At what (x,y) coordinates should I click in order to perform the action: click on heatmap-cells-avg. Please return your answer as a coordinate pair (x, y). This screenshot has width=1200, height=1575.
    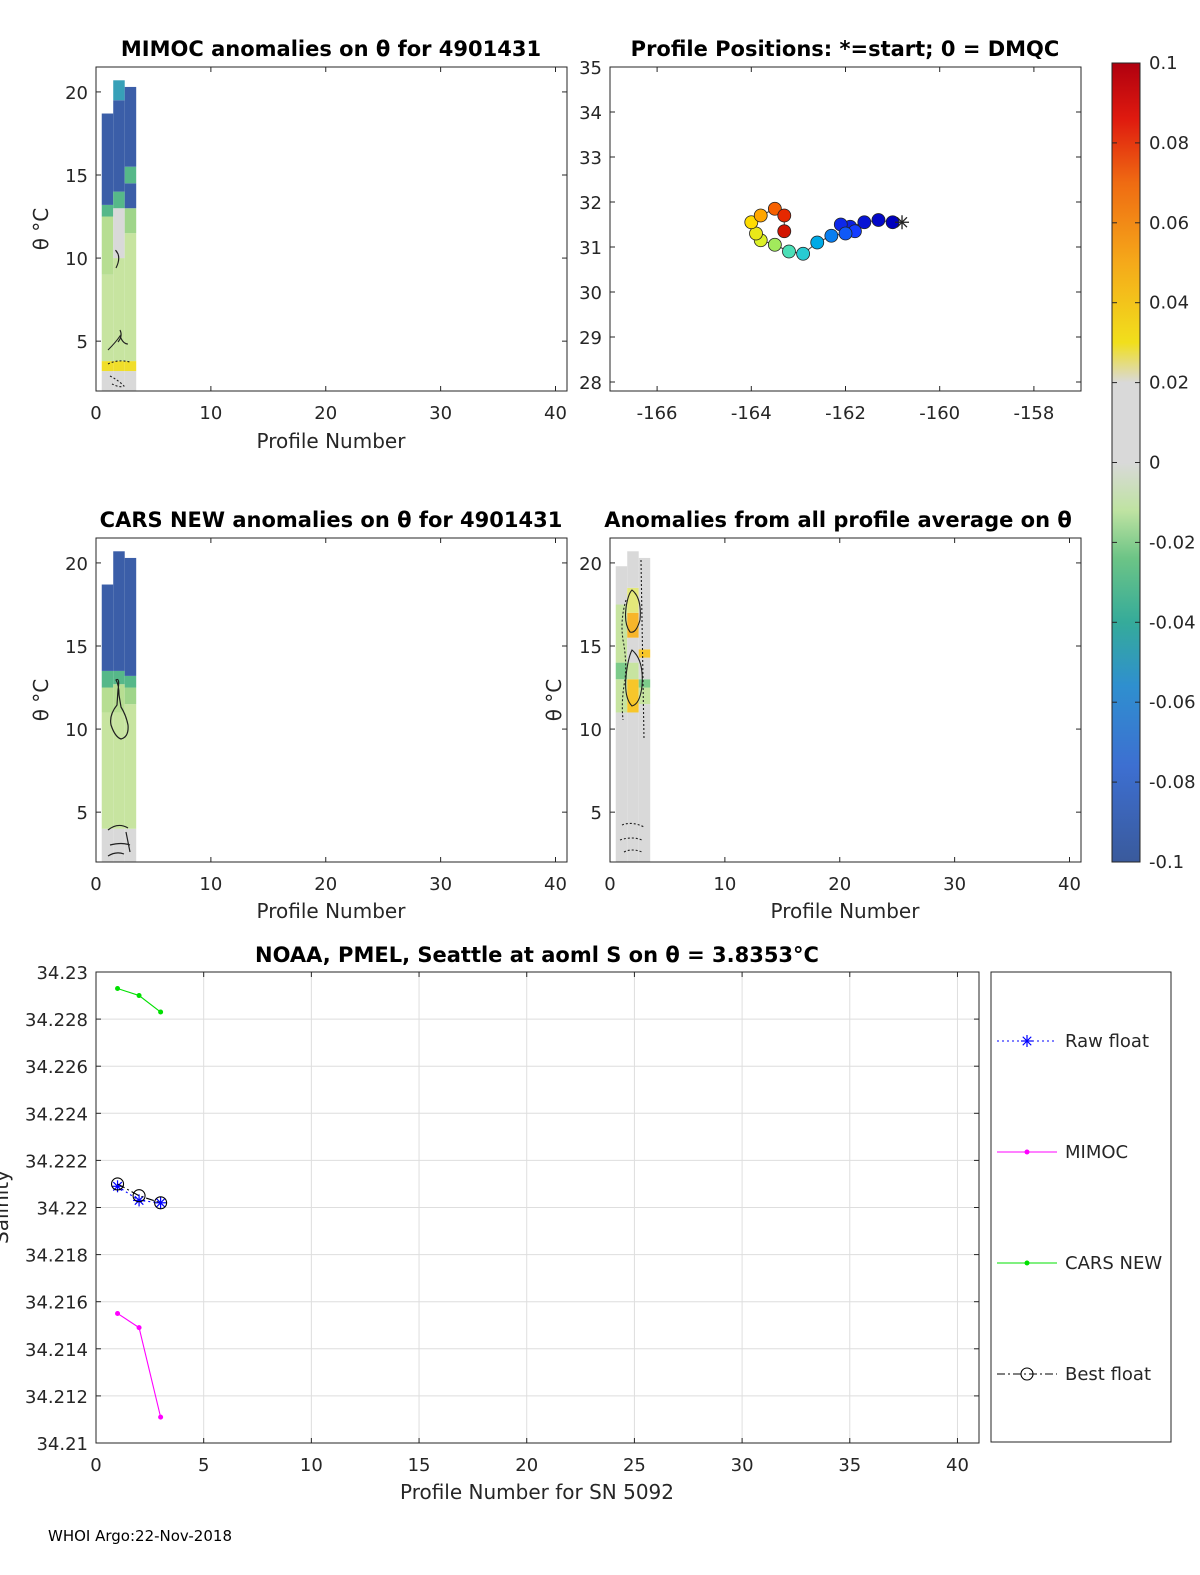
    Looking at the image, I should click on (633, 706).